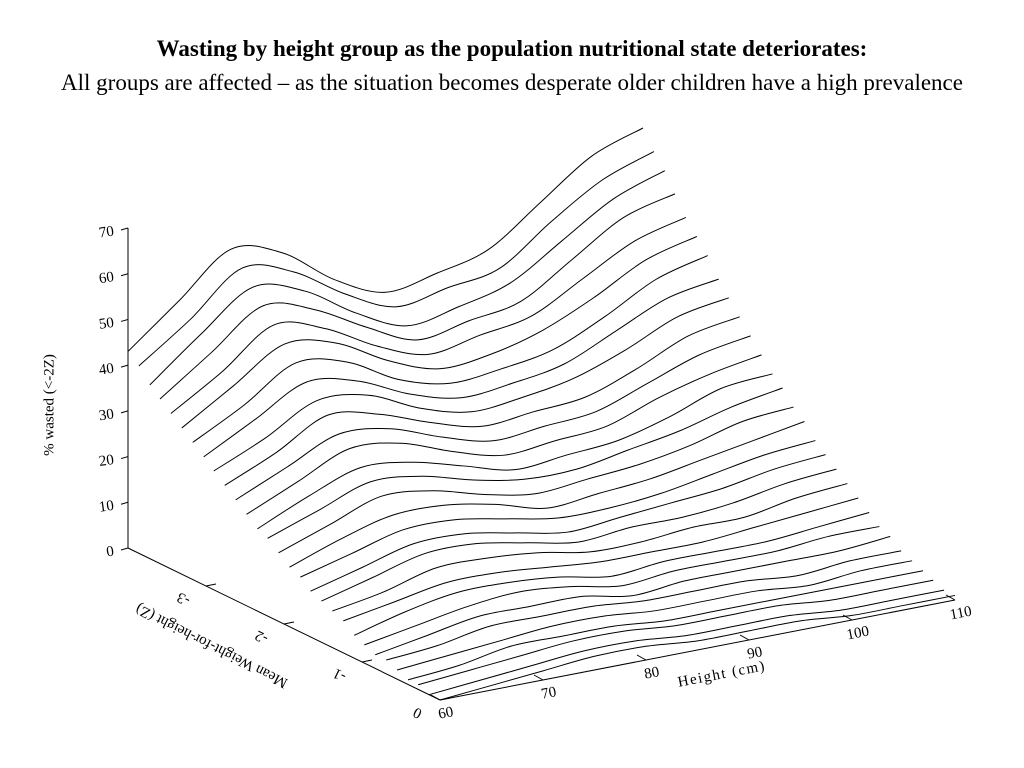 The width and height of the screenshot is (1024, 768). I want to click on z-tick-label: -3, so click(184, 599).